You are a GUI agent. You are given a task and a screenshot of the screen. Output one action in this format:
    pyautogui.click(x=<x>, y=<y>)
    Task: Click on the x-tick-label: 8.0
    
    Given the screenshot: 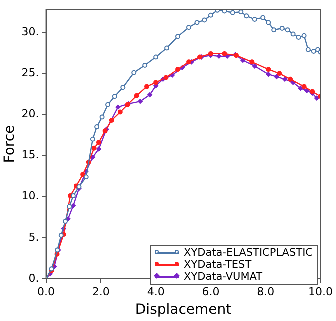 What is the action you would take?
    pyautogui.click(x=266, y=291)
    